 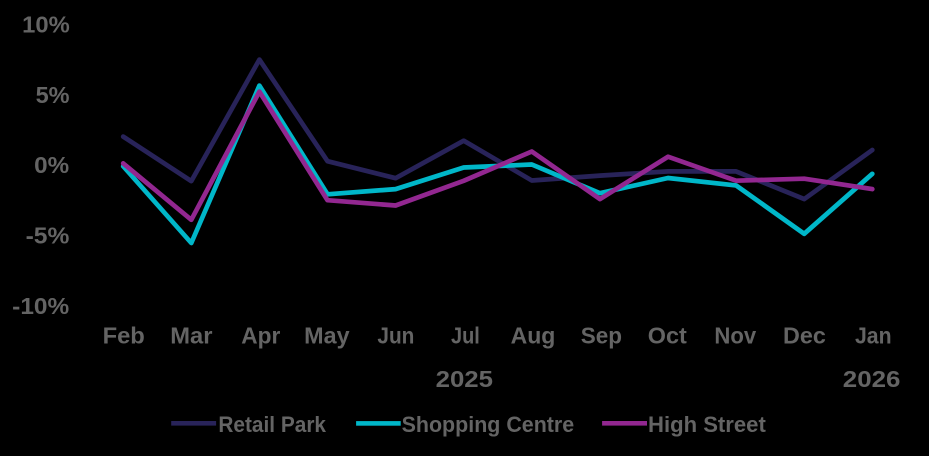 I want to click on svg-text: 2026, so click(x=872, y=379).